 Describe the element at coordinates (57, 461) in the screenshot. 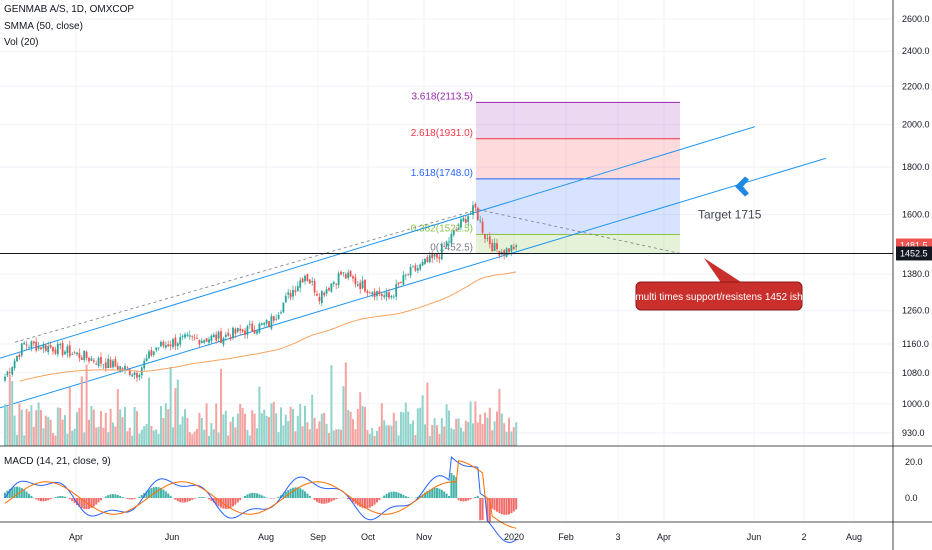

I see `macd-legend: MACD (14, 21, close, 9)` at that location.